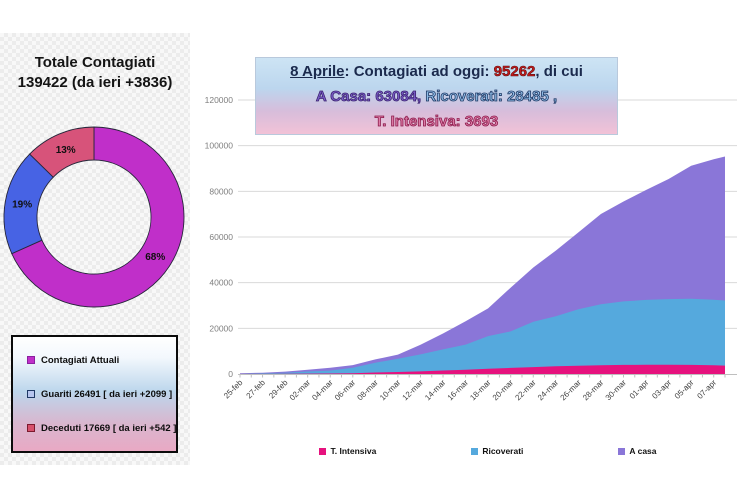  Describe the element at coordinates (503, 390) in the screenshot. I see `x-axis-label: 20-mar` at that location.